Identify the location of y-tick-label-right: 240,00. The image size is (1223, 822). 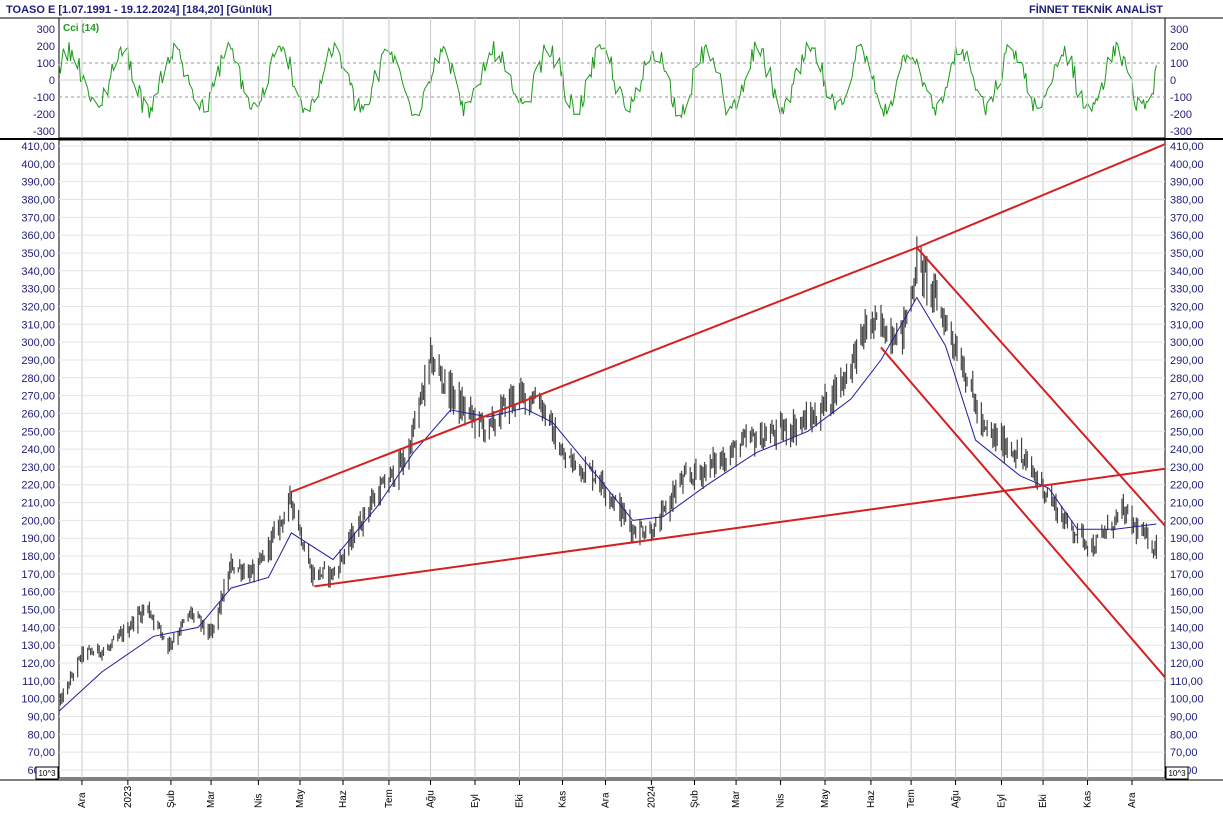
(1187, 450).